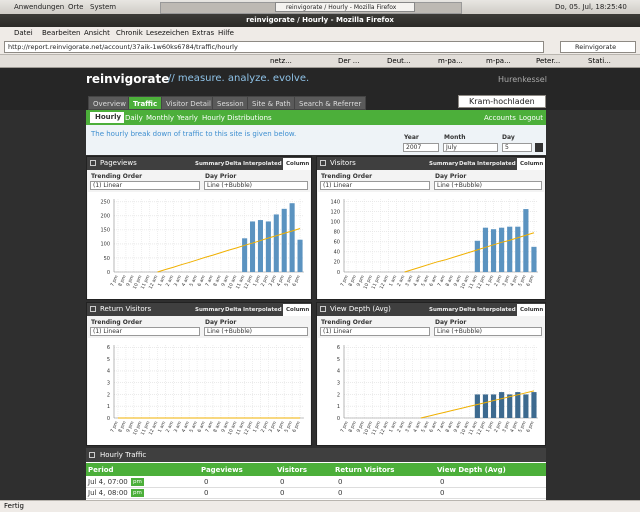 The width and height of the screenshot is (640, 512). I want to click on menu: Ansicht, so click(97, 33).